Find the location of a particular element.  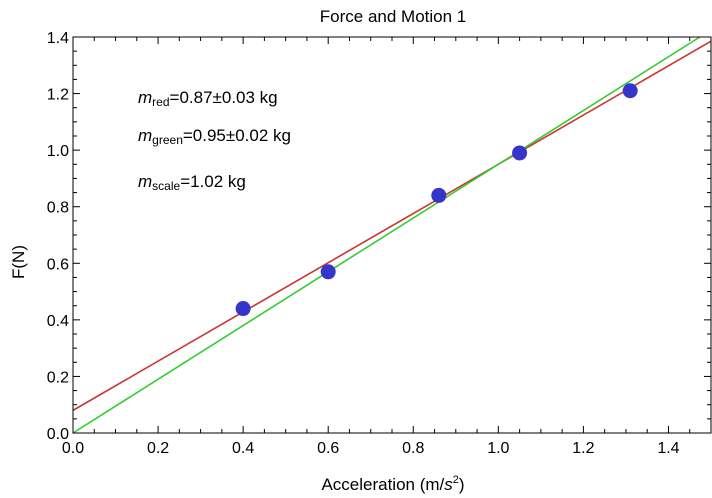

y-tick-label: 1.0 is located at coordinates (58, 151).